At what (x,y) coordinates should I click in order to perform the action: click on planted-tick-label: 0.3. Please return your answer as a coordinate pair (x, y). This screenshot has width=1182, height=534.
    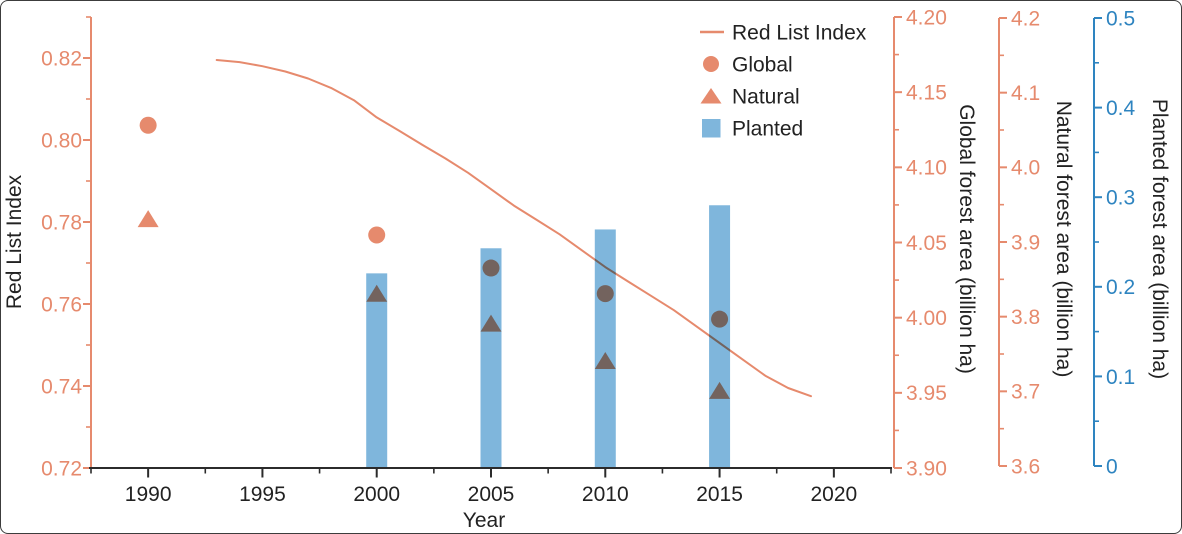
    Looking at the image, I should click on (1120, 198).